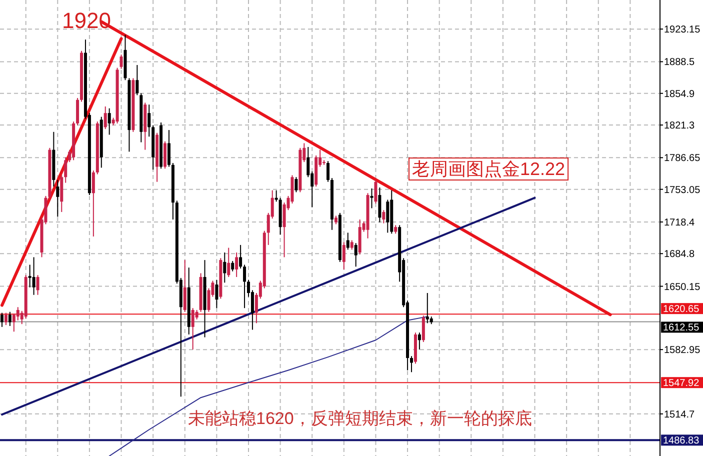  Describe the element at coordinates (682, 350) in the screenshot. I see `y-tick-label: 1582.95` at that location.